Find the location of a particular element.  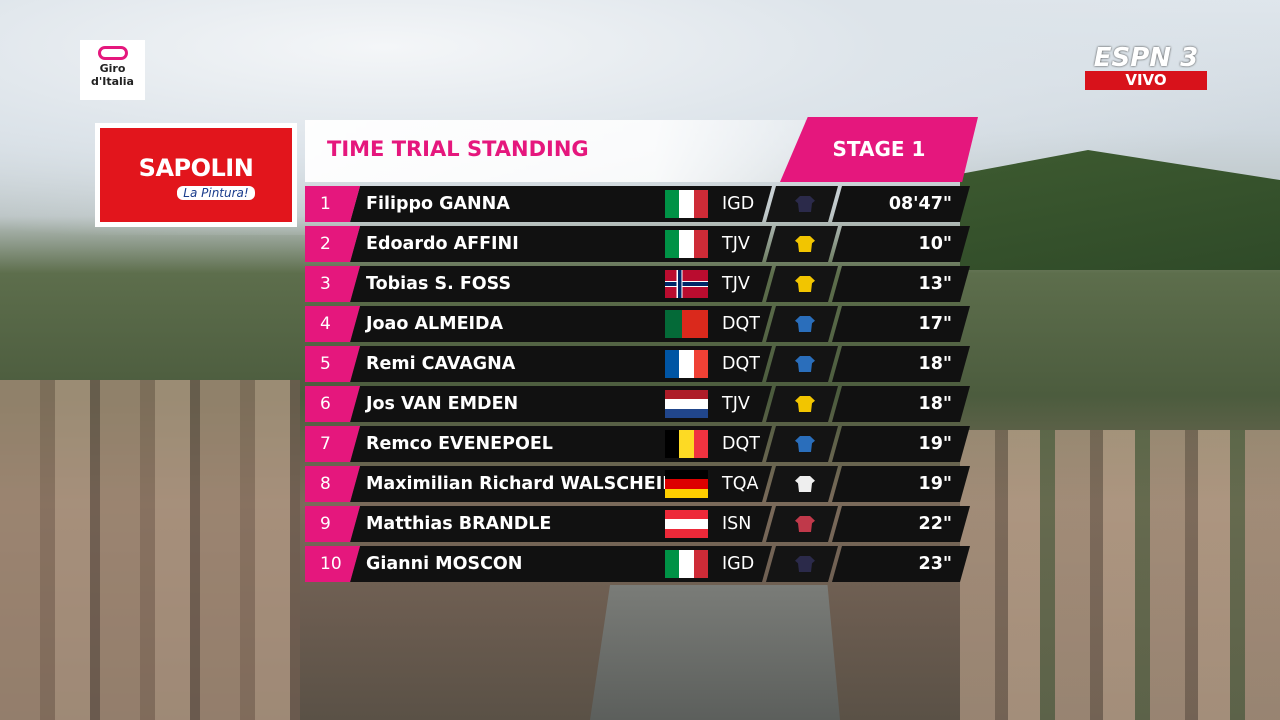

rider-name: Gianni MOSCON is located at coordinates (444, 564).